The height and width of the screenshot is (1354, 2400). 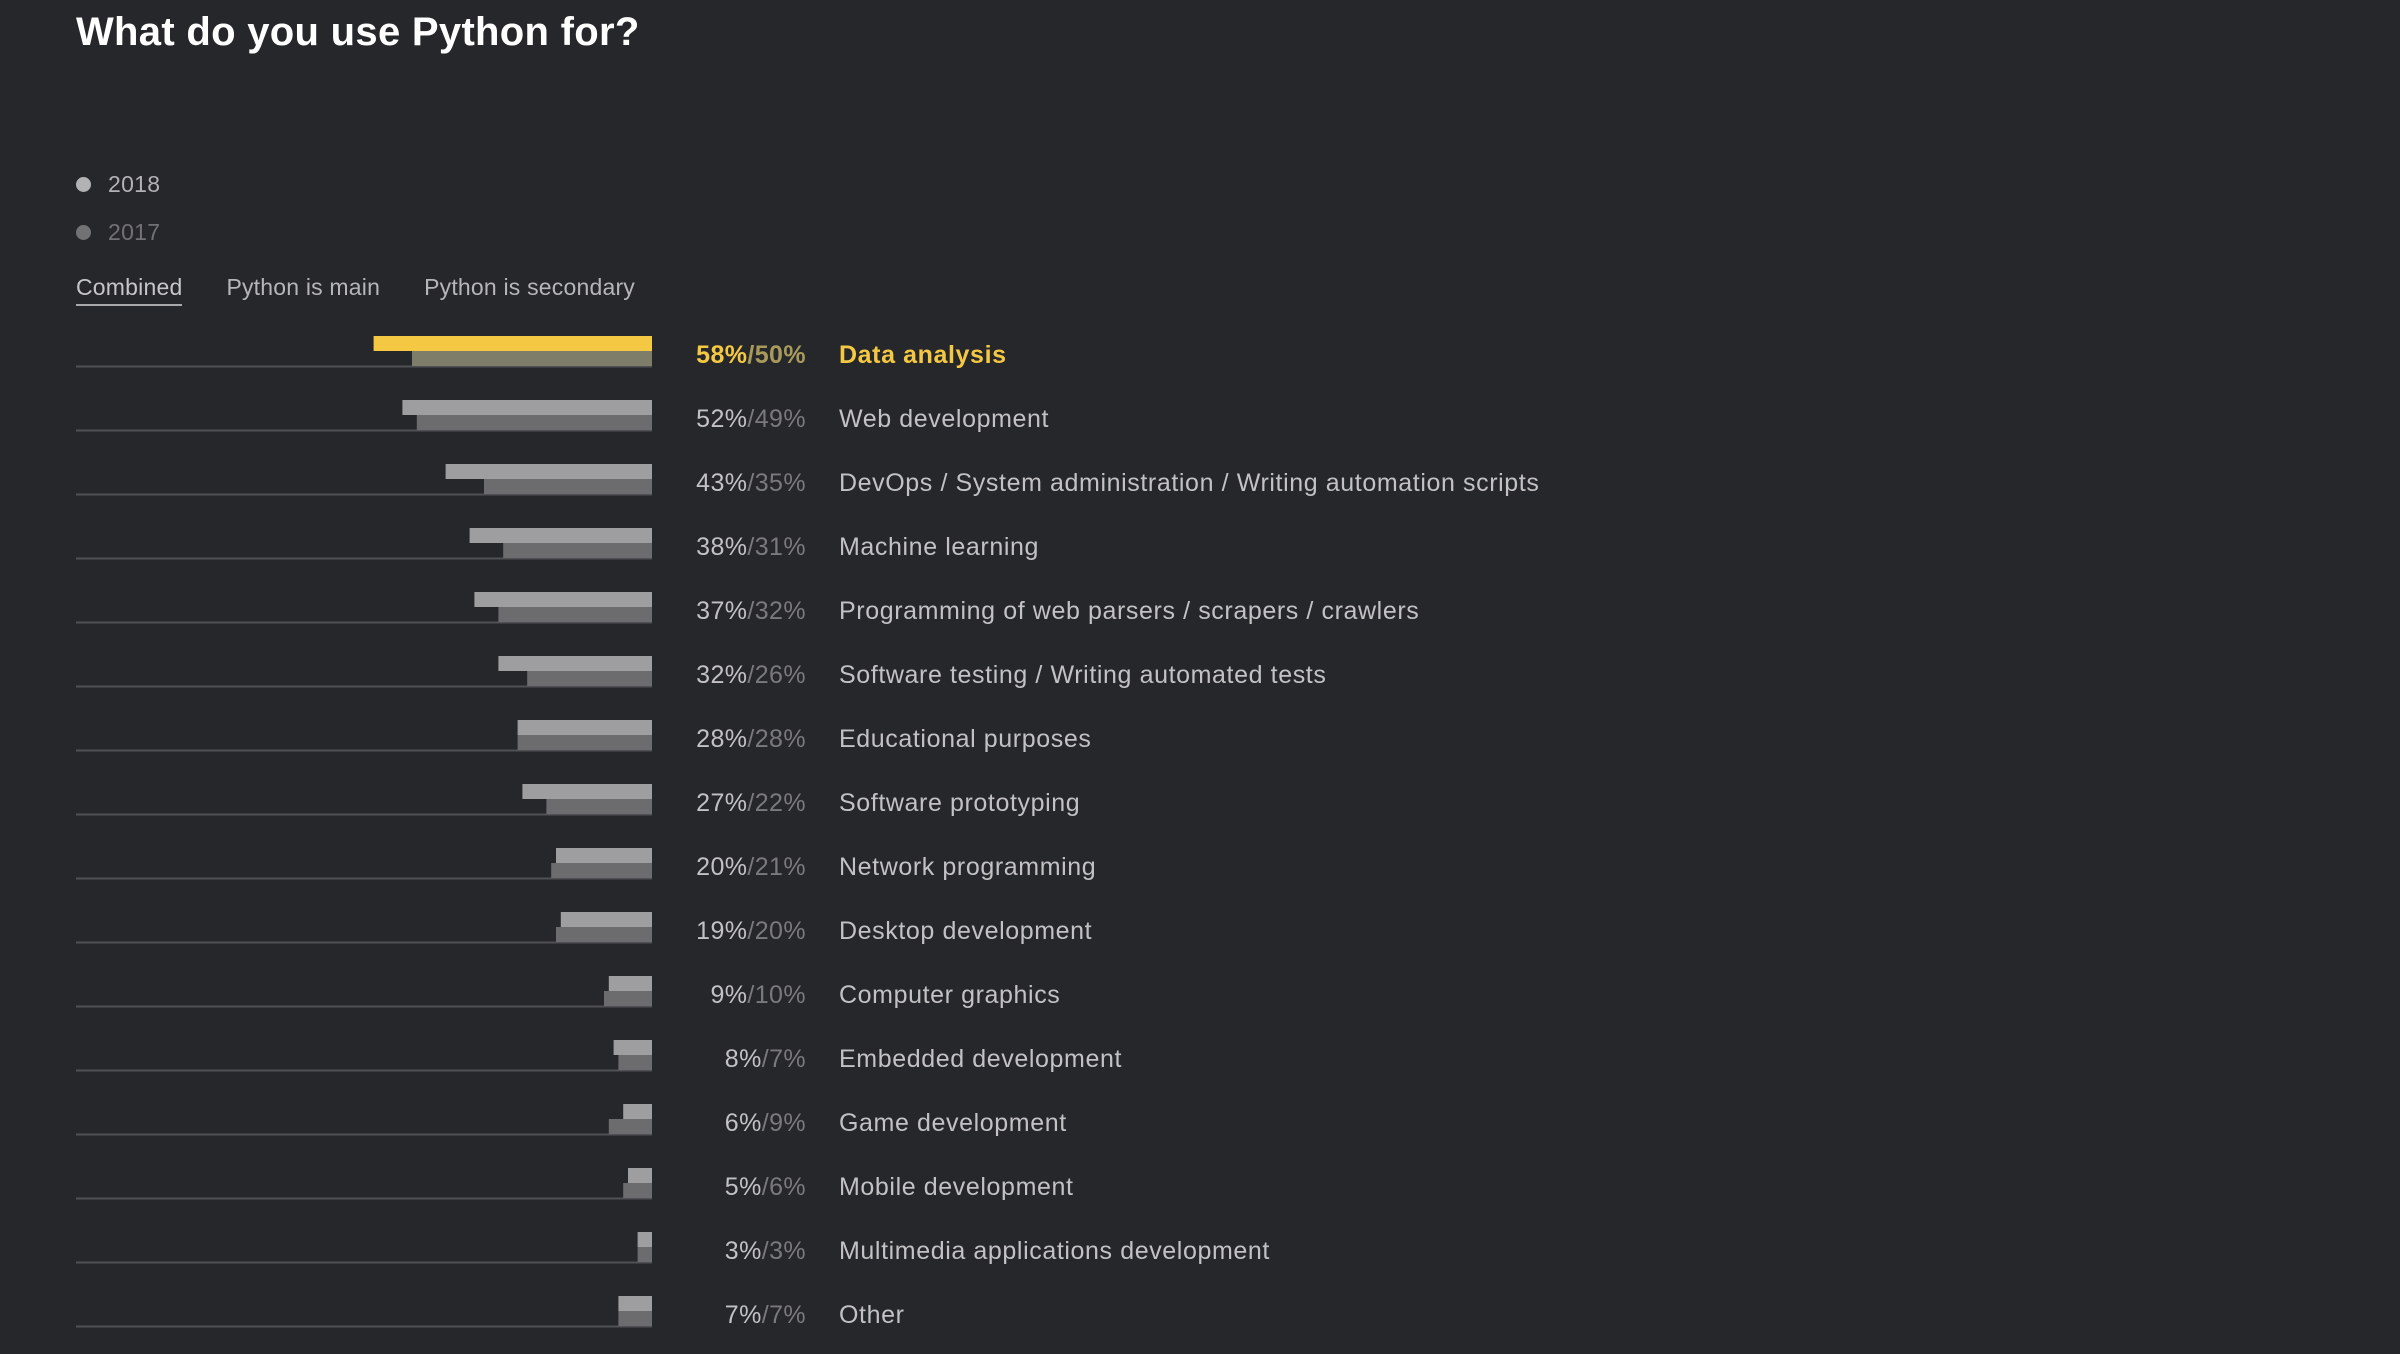 I want to click on value-2018: 52%, so click(x=721, y=419).